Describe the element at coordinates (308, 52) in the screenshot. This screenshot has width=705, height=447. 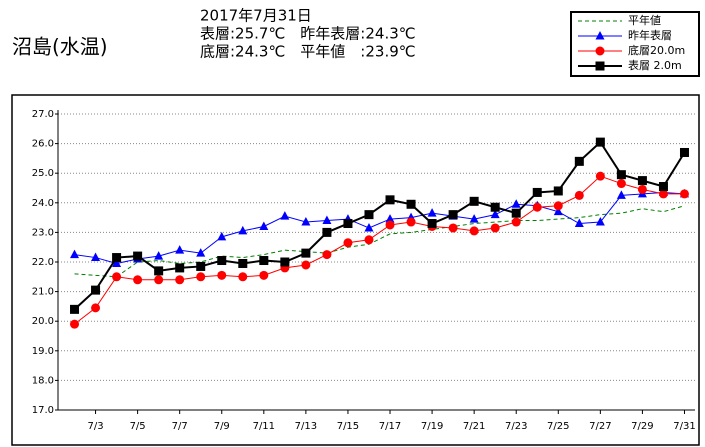
I see `header-line: 底層:24.3℃ 平年値 :23.9℃` at that location.